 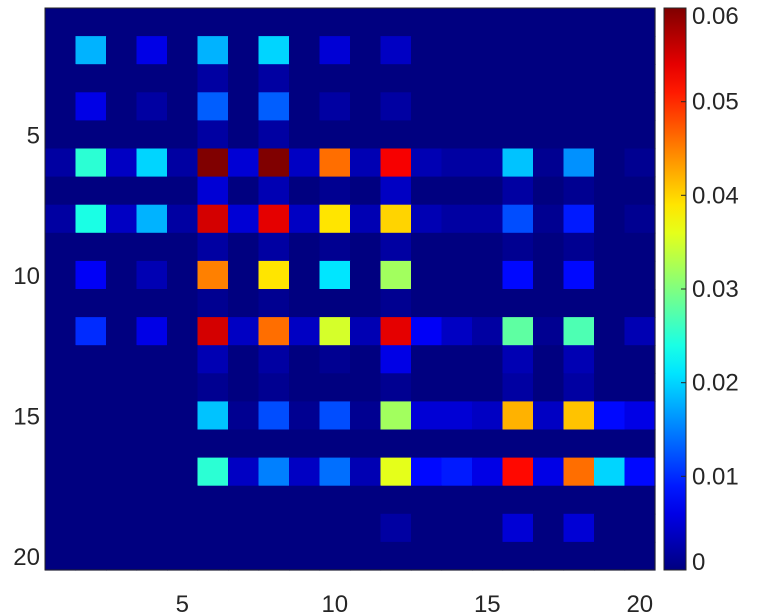 I want to click on x-tick-label: 10, so click(x=334, y=603).